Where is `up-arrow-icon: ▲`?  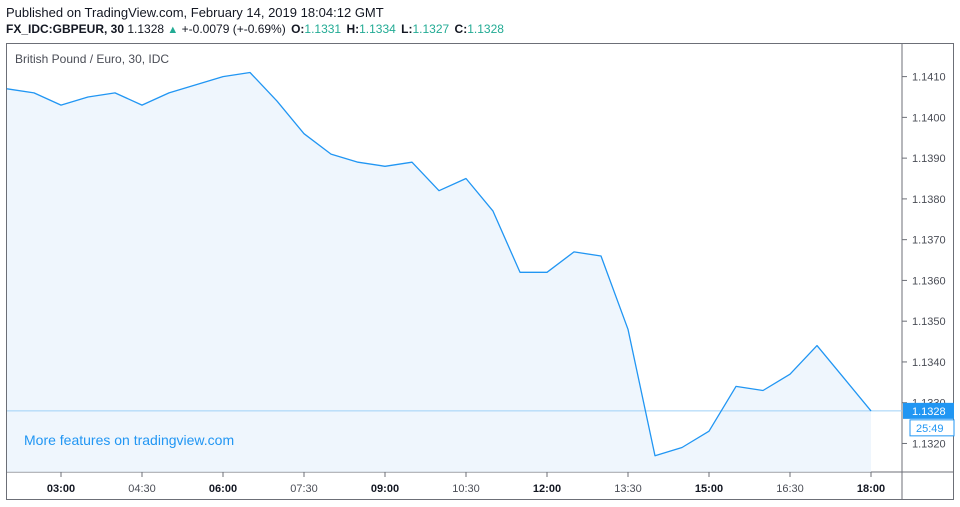 up-arrow-icon: ▲ is located at coordinates (173, 30).